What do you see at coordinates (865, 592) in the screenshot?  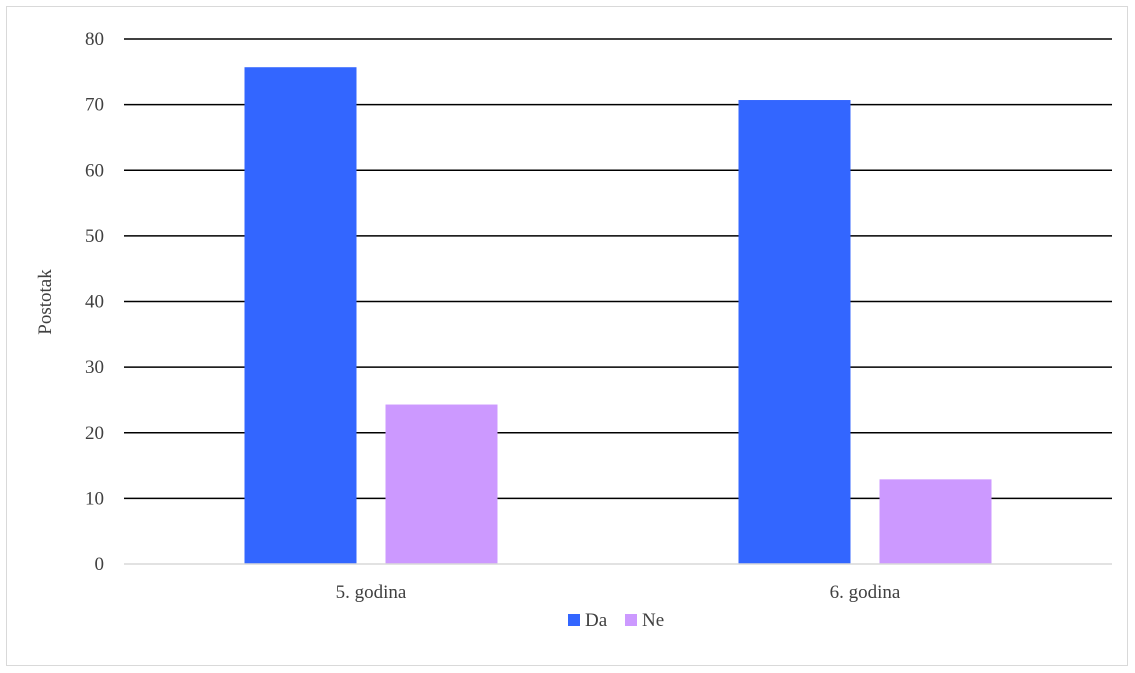 I see `x-tick-label: 6. godina` at bounding box center [865, 592].